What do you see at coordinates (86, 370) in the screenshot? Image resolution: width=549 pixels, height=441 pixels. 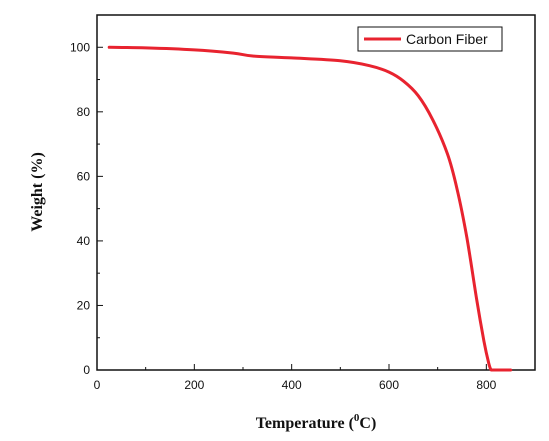 I see `y-tick-label: 0` at bounding box center [86, 370].